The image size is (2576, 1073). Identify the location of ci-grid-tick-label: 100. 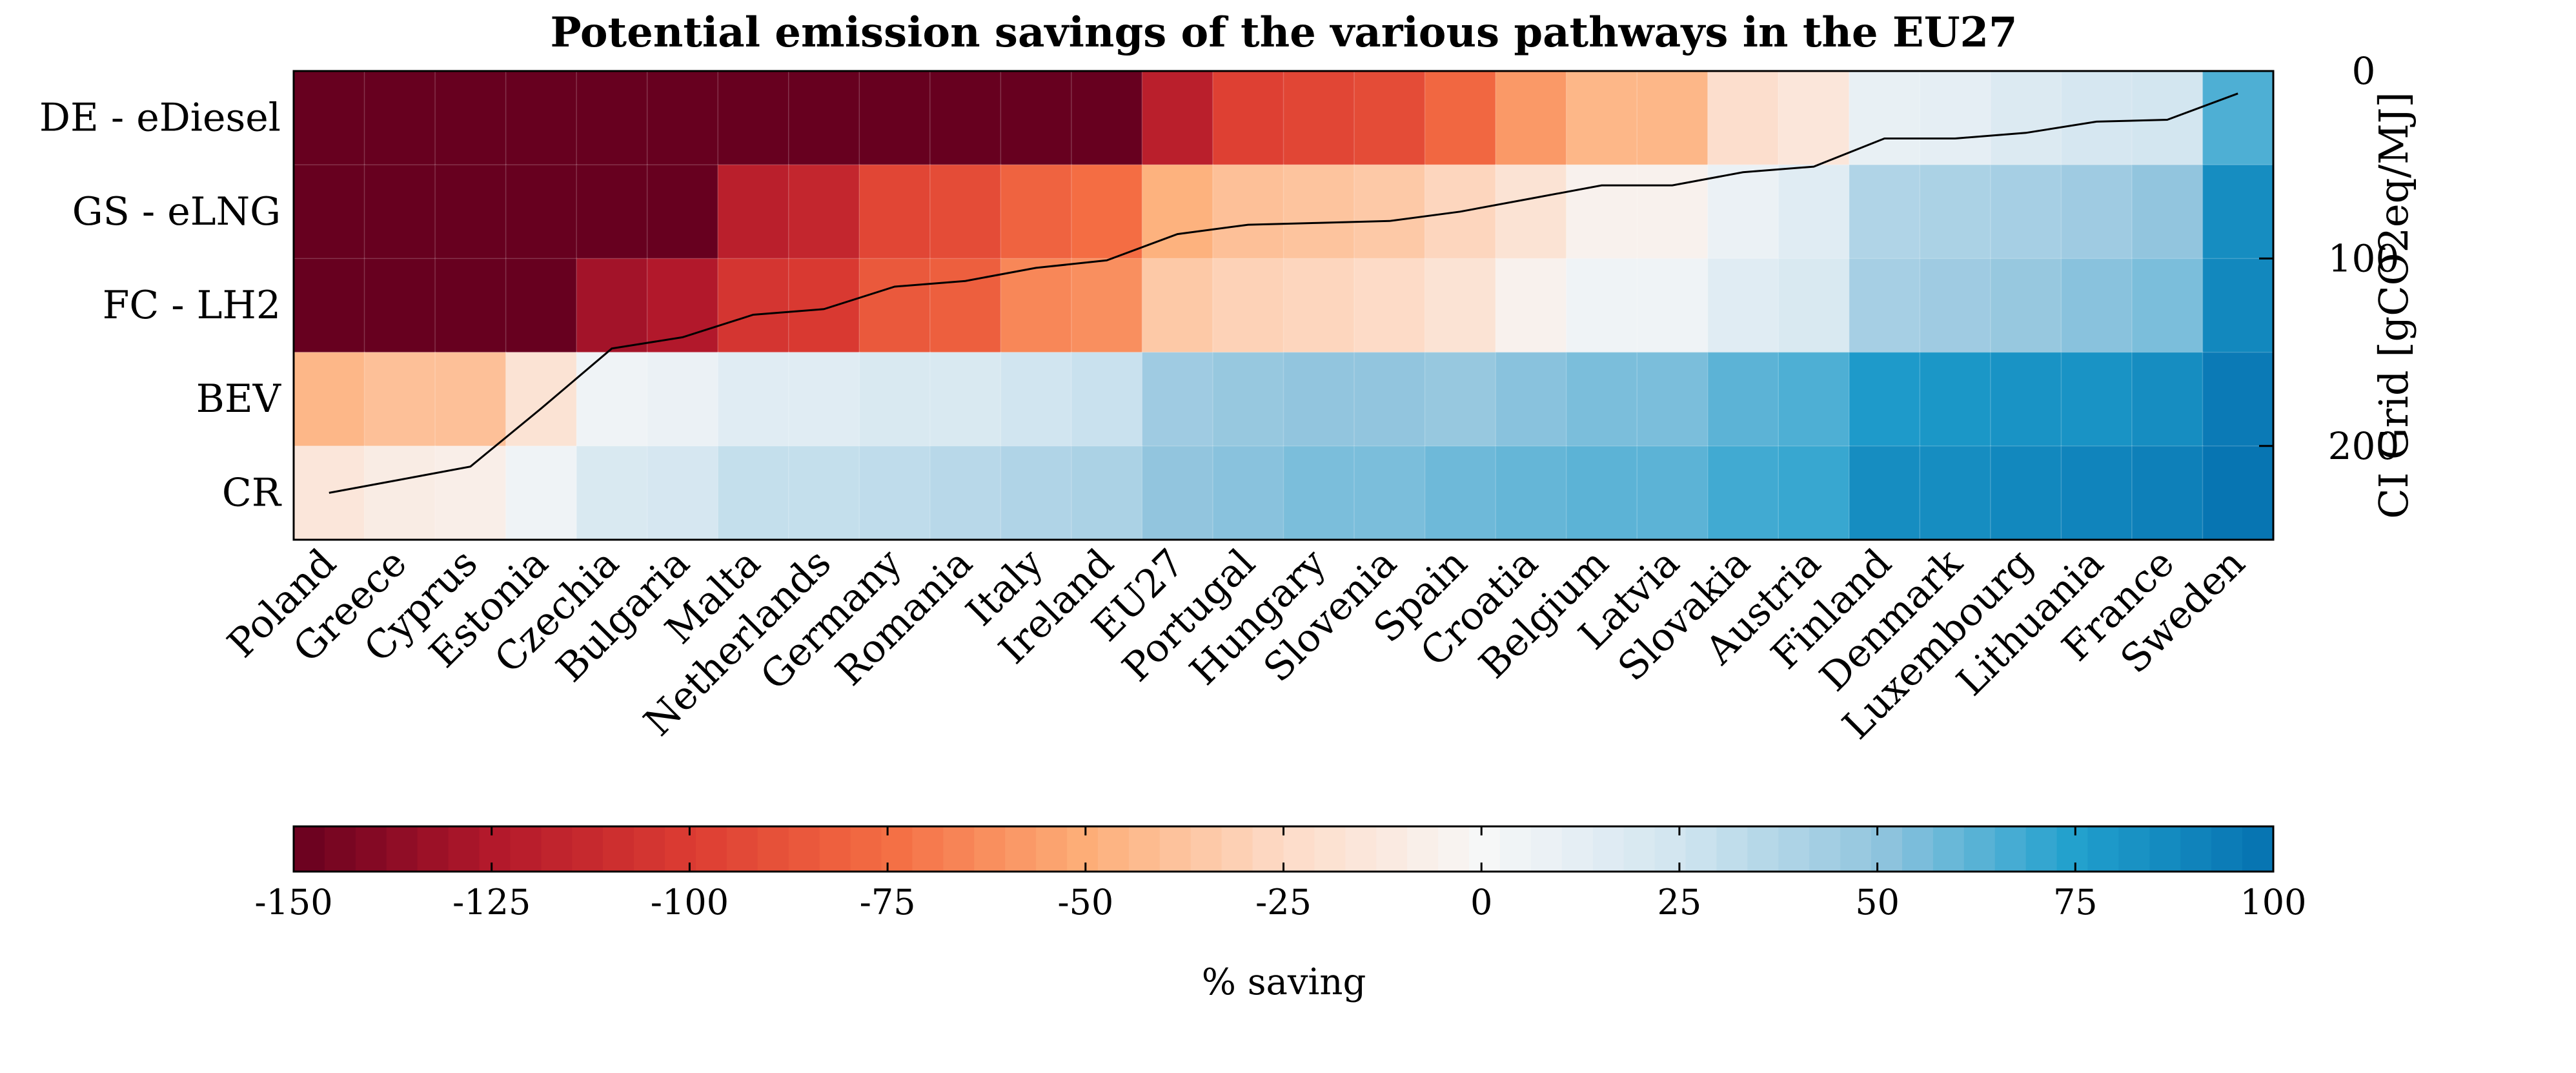
(2364, 258).